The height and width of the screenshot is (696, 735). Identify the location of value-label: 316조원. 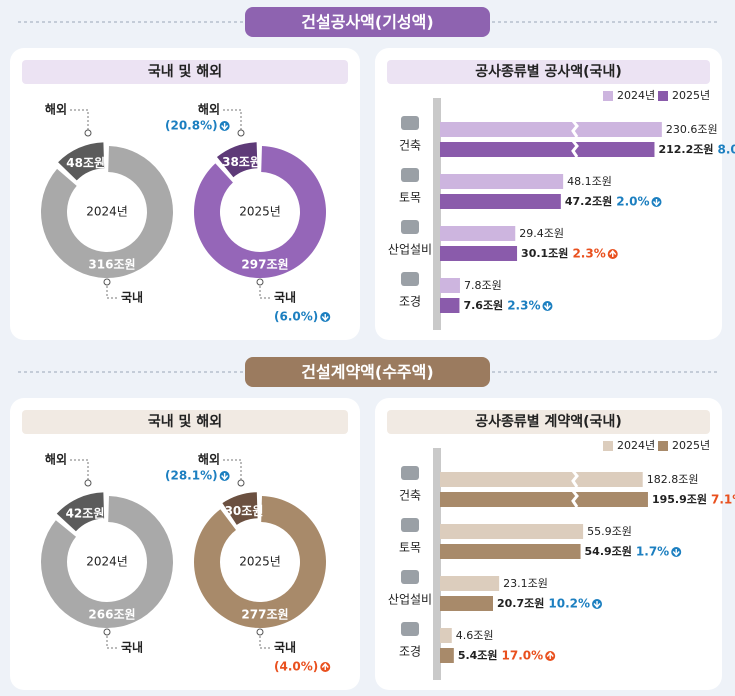
(111, 265).